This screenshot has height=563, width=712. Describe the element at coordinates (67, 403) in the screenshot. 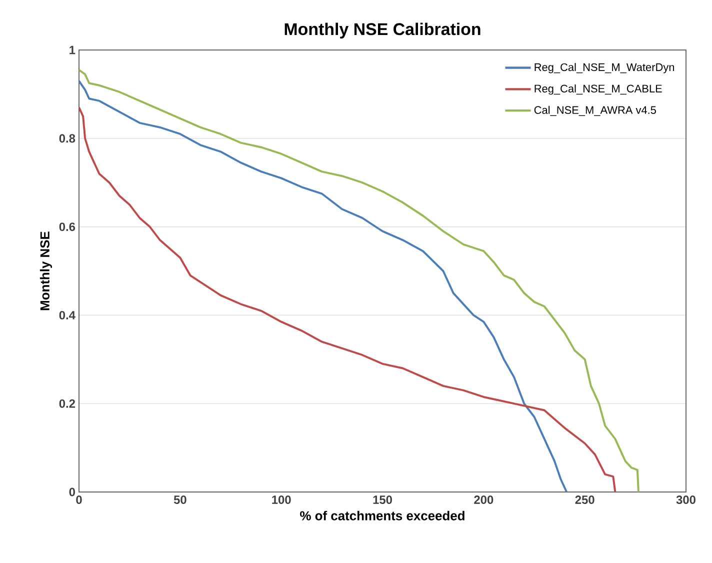

I see `y-tick-label: 0.2` at that location.